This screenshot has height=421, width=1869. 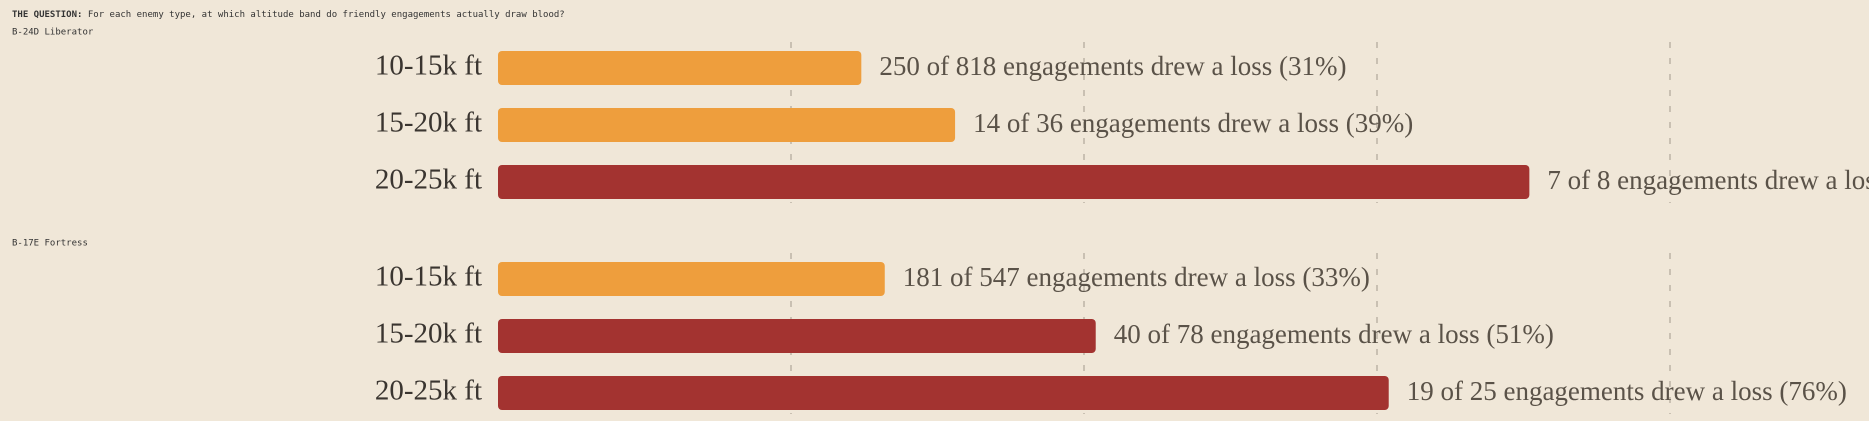 What do you see at coordinates (1334, 334) in the screenshot?
I see `value-label: 40 of 78 engagements drew a loss (51%)` at bounding box center [1334, 334].